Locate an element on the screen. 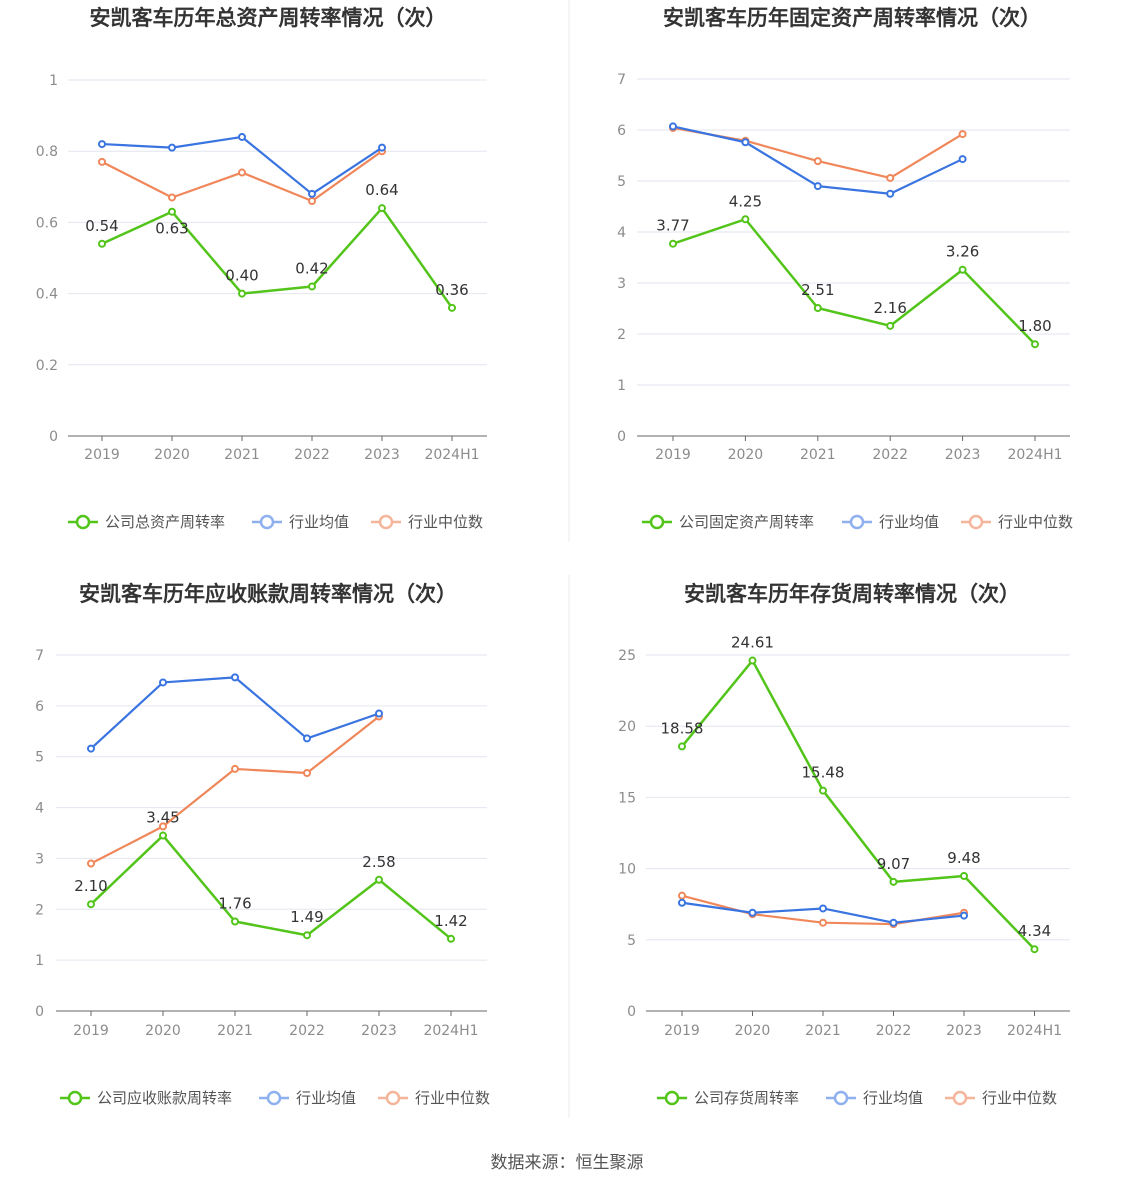  legend-item-company: 公司总资产周转率 is located at coordinates (146, 522).